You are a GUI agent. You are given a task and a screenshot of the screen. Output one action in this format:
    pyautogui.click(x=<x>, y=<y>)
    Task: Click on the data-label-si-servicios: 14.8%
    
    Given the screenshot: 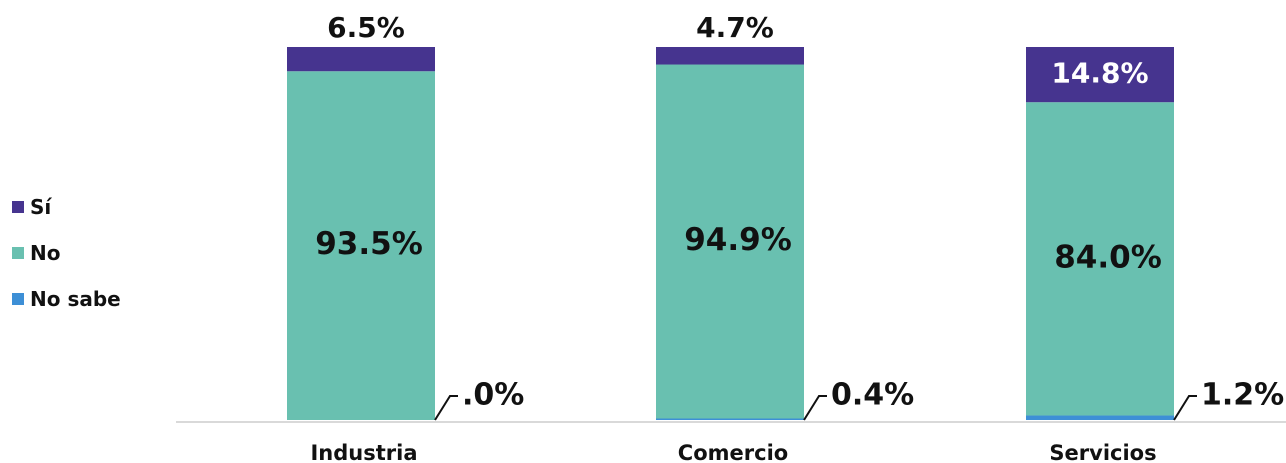 What is the action you would take?
    pyautogui.click(x=1099, y=73)
    